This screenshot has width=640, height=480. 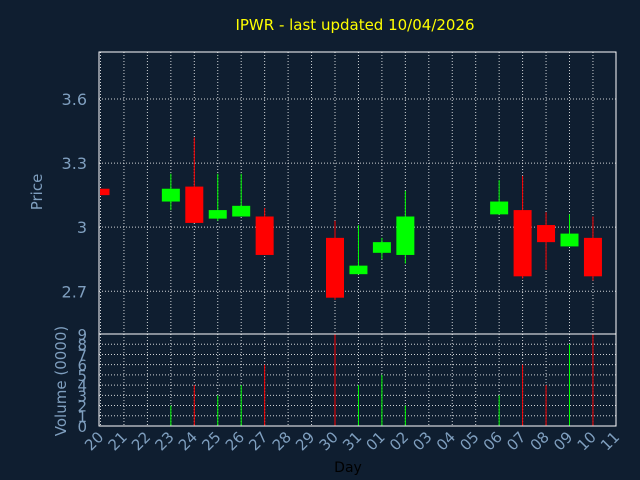 I want to click on volume-tick-label: 6, so click(x=82, y=366).